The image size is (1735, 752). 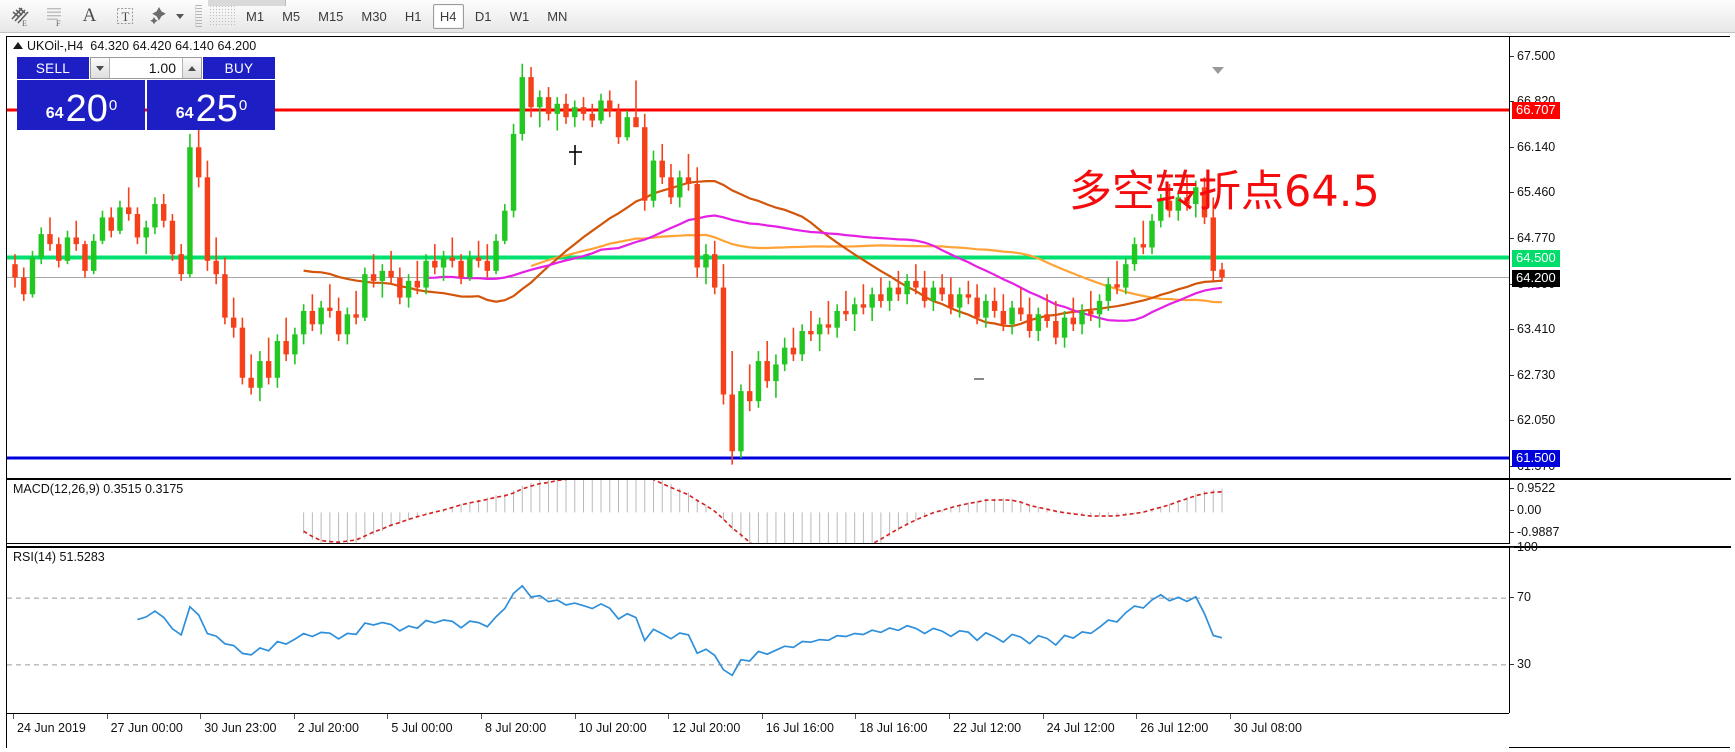 What do you see at coordinates (1536, 278) in the screenshot?
I see `last-price-badge: 64.200` at bounding box center [1536, 278].